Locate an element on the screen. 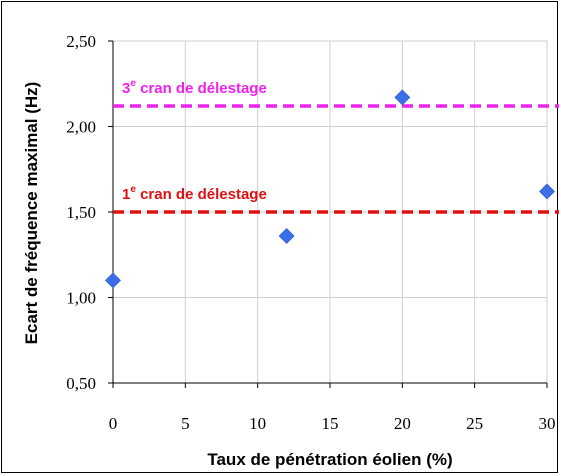 The height and width of the screenshot is (476, 561). y-axis-title: Ecart de fréquence maximal (Hz) is located at coordinates (31, 213).